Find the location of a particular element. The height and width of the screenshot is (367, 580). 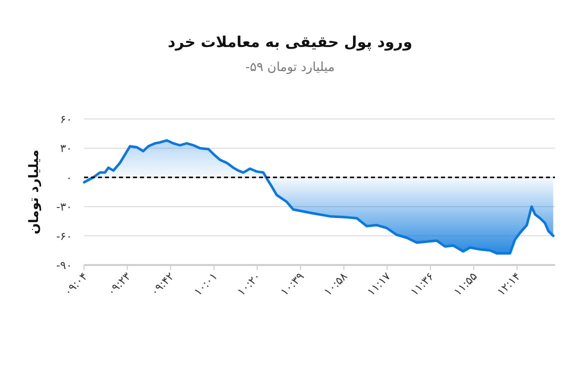

x-tick-label: ۱۱:۱۷ is located at coordinates (379, 284).